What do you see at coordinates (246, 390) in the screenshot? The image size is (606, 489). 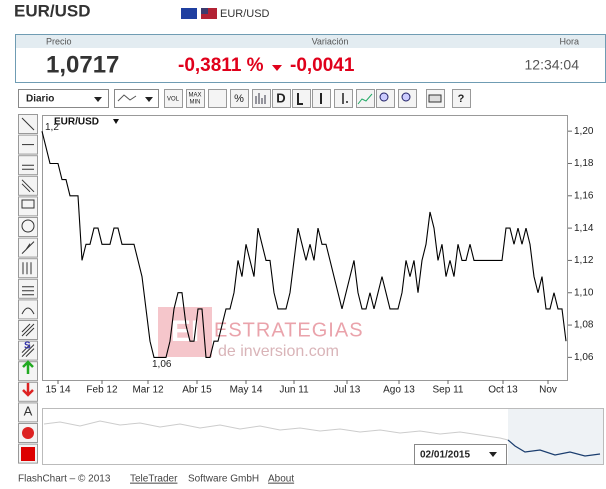 I see `x-tick-label: May 14` at bounding box center [246, 390].